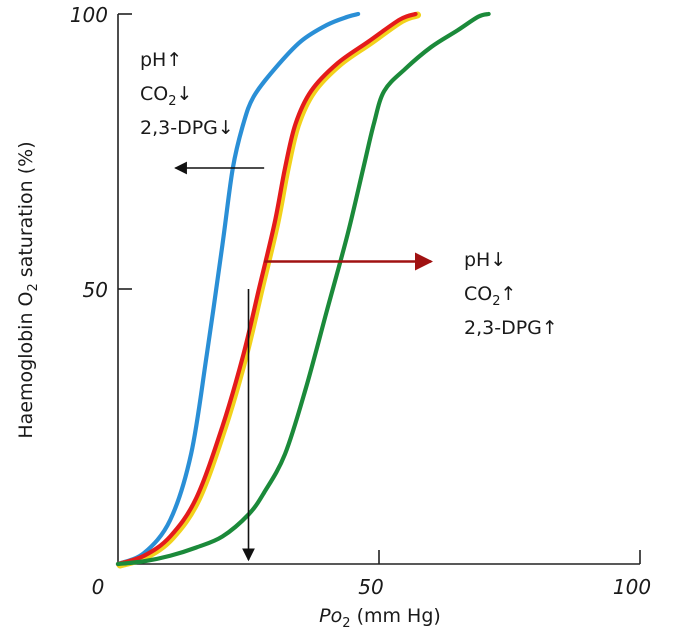 The width and height of the screenshot is (682, 643). I want to click on y-tick-label: 50, so click(95, 290).